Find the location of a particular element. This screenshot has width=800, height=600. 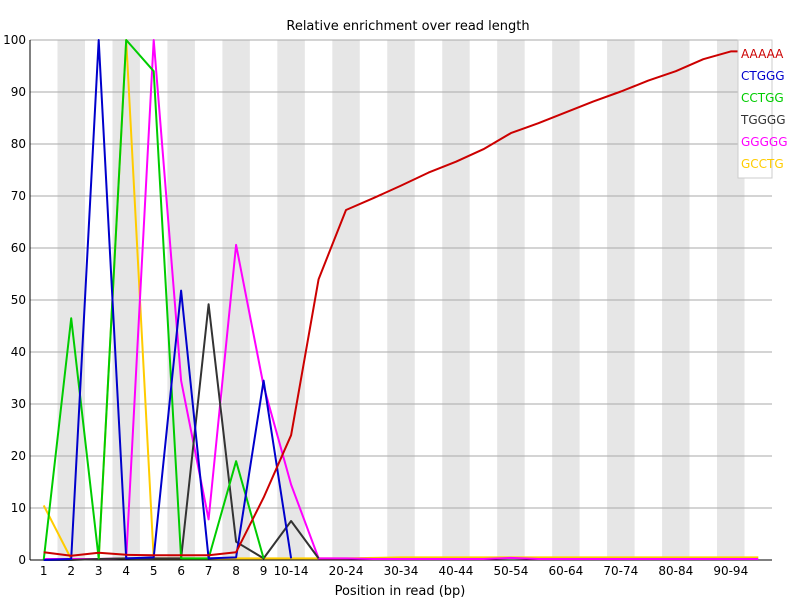

y-axis-ticks: 0 10 20 30 40 50 60 70 80 90 100 is located at coordinates (14, 300).